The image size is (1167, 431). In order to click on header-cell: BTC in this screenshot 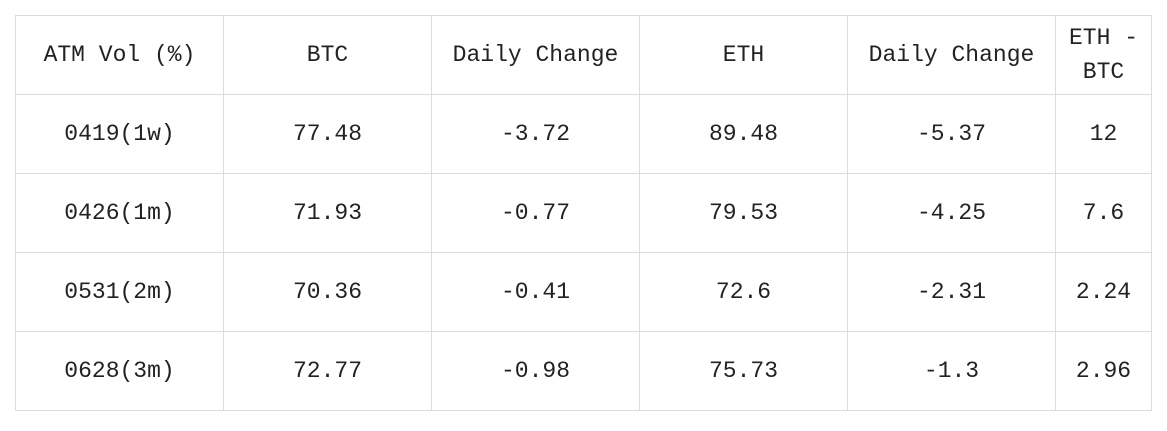, I will do `click(327, 55)`.